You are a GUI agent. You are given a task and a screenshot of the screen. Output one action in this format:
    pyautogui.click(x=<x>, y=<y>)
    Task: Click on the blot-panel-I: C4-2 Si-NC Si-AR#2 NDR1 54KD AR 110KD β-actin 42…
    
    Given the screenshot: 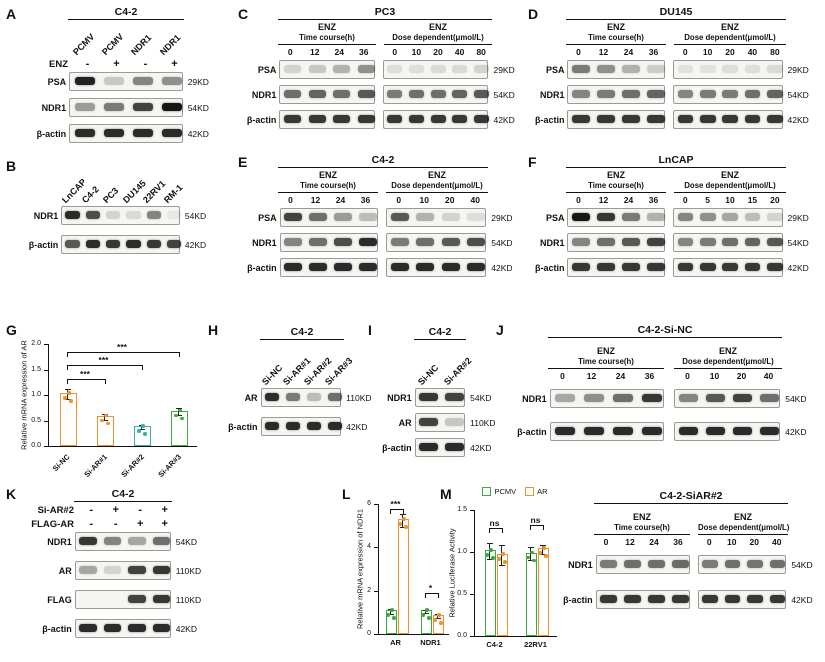 What is the action you would take?
    pyautogui.click(x=439, y=394)
    